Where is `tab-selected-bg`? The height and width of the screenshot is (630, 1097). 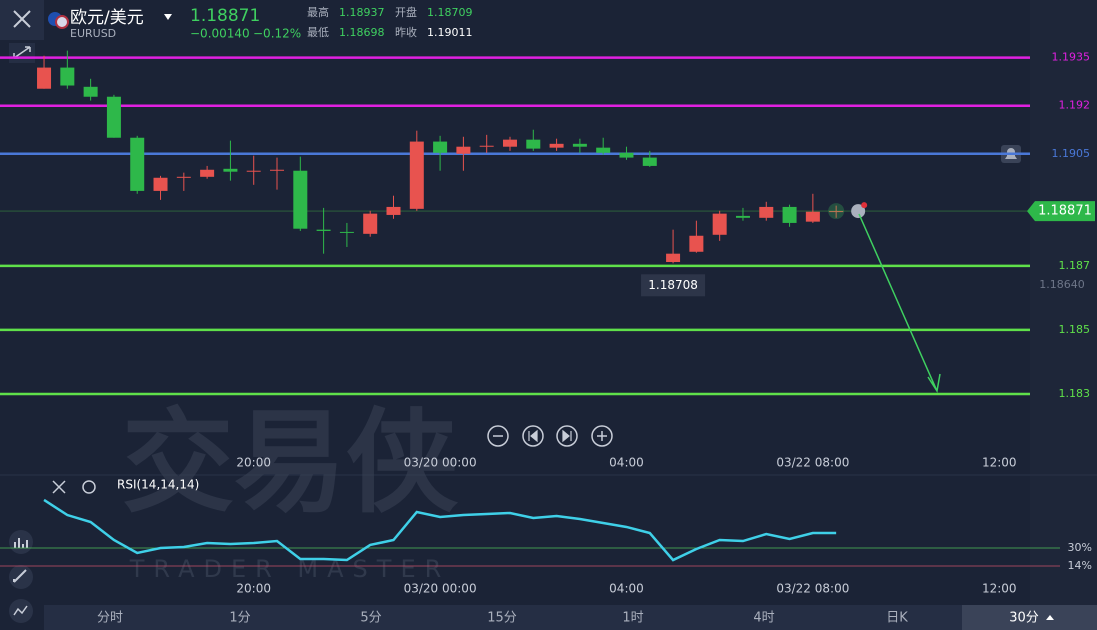 tab-selected-bg is located at coordinates (1029, 617).